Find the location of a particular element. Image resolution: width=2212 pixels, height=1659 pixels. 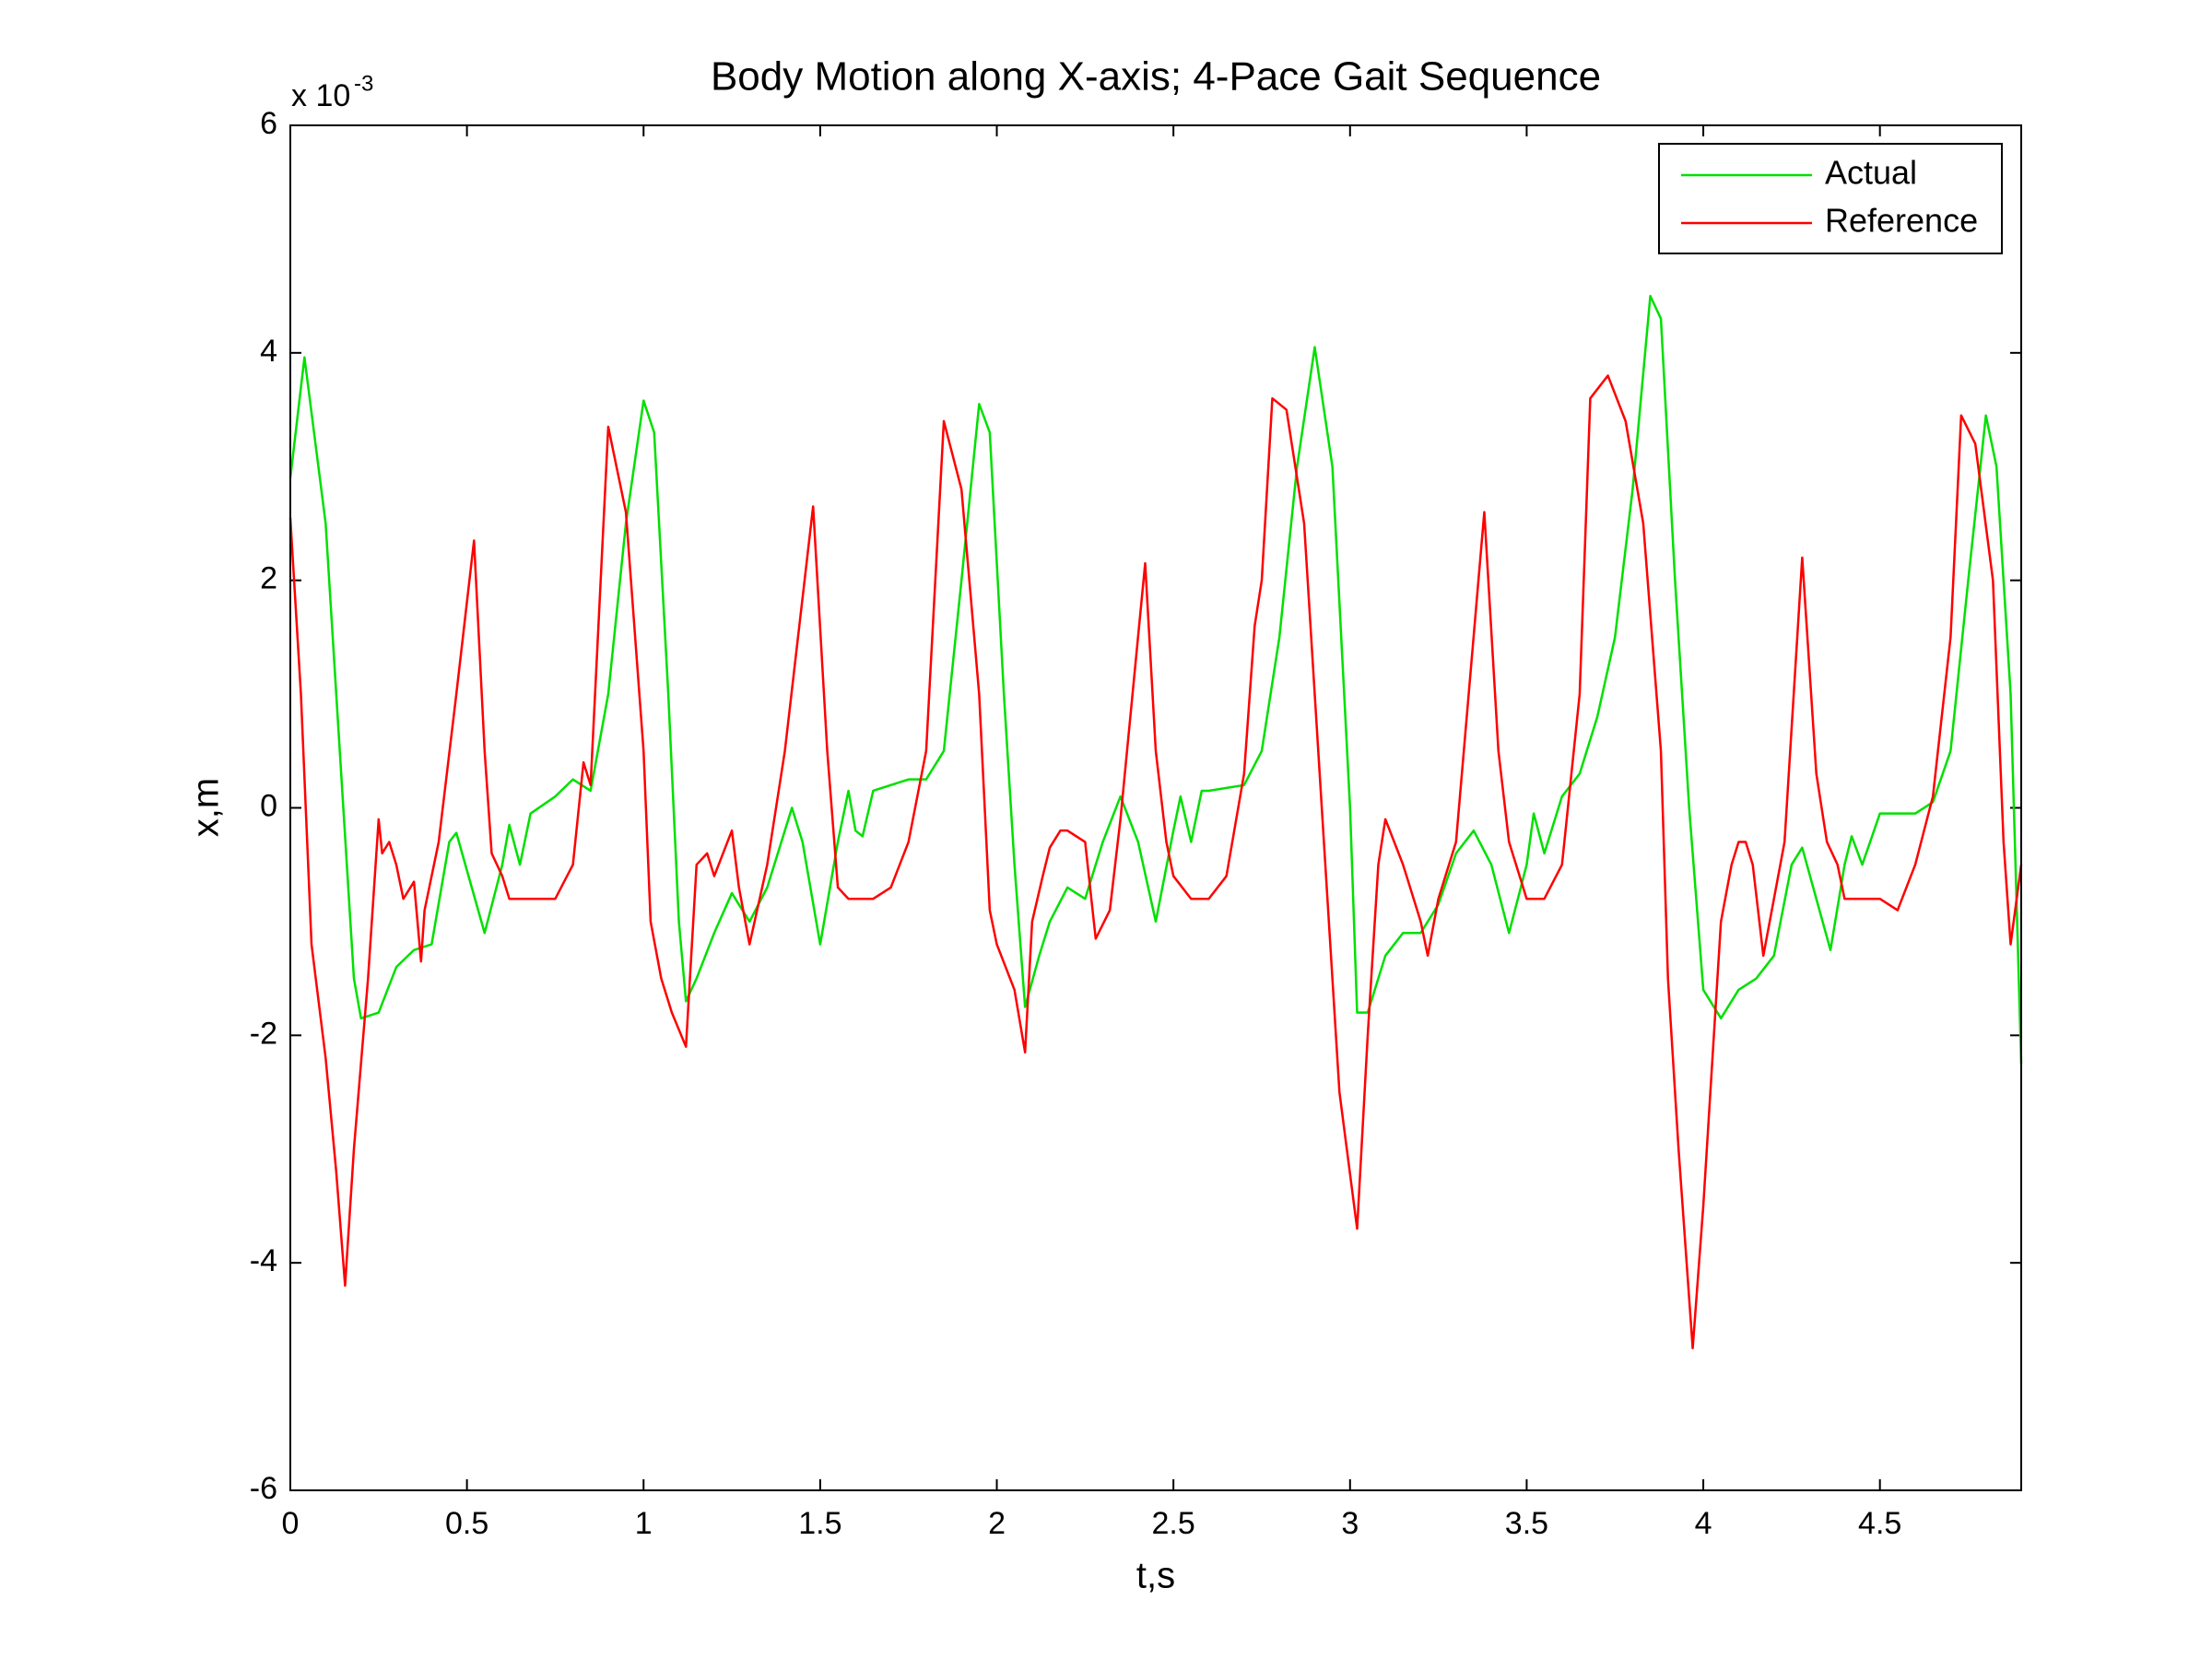

x-tick-label: 2 is located at coordinates (997, 1523).